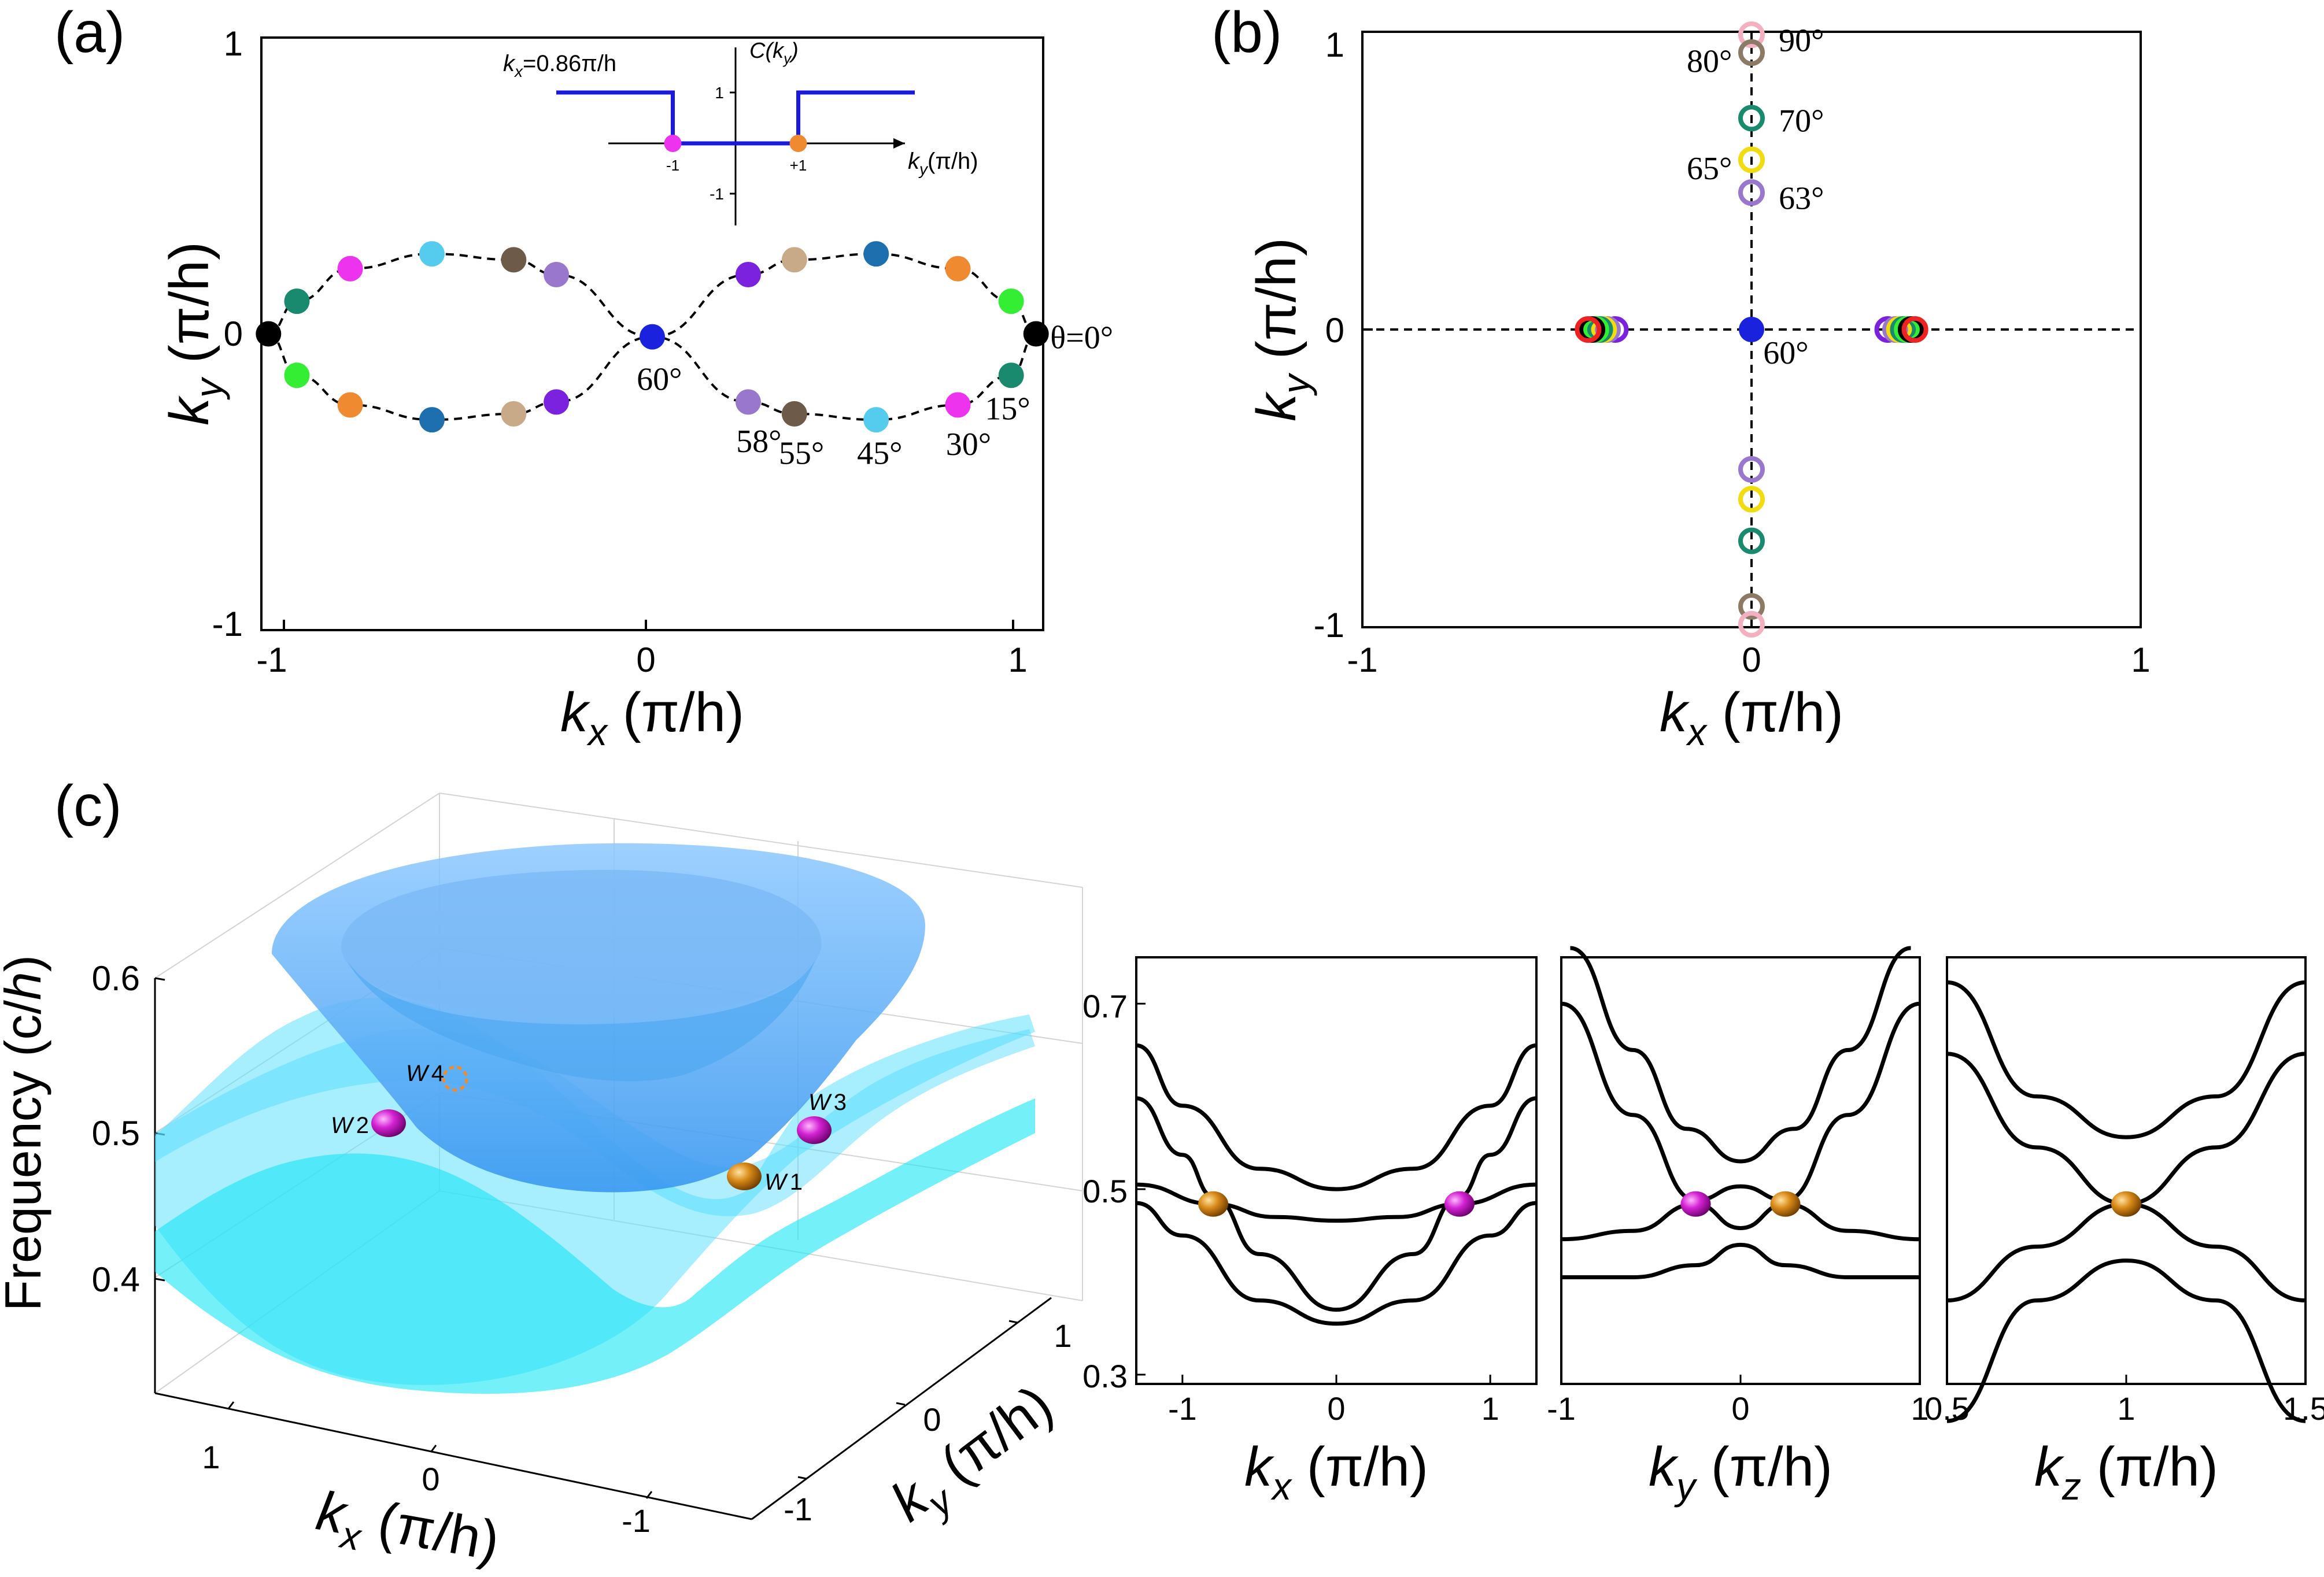 This screenshot has height=1577, width=2324. Describe the element at coordinates (774, 53) in the screenshot. I see `inset-ylabel: C(ky)` at that location.